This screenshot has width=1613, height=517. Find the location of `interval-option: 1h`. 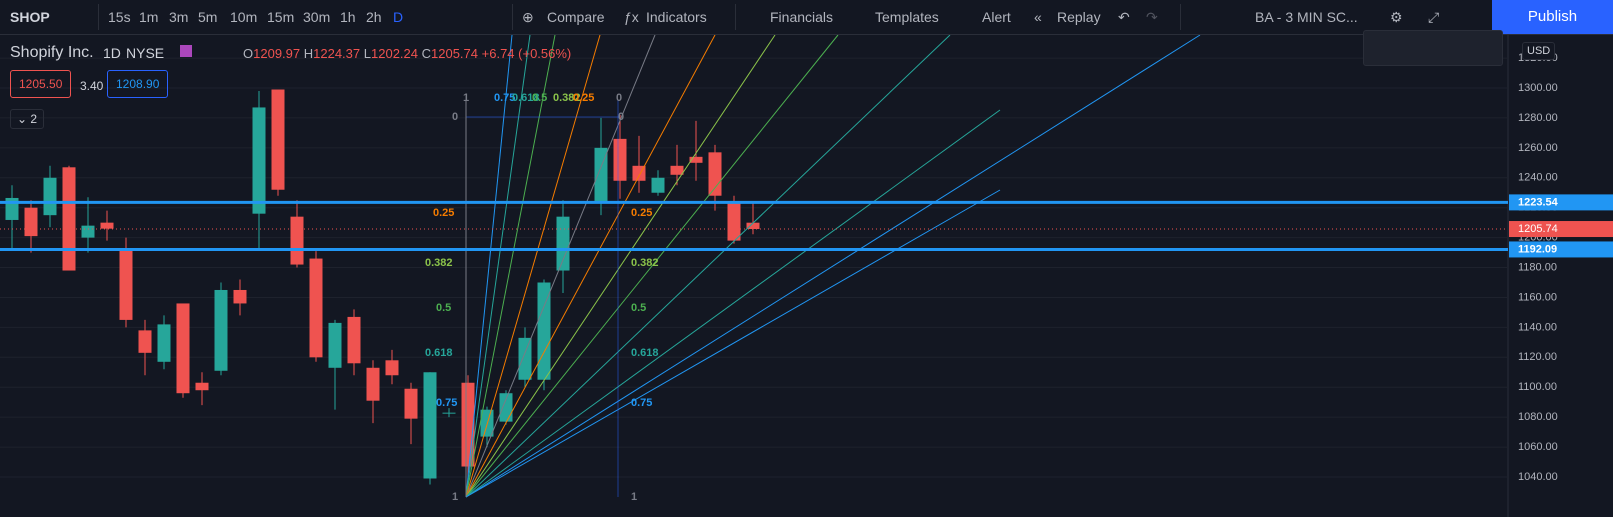

interval-option: 1h is located at coordinates (348, 17).